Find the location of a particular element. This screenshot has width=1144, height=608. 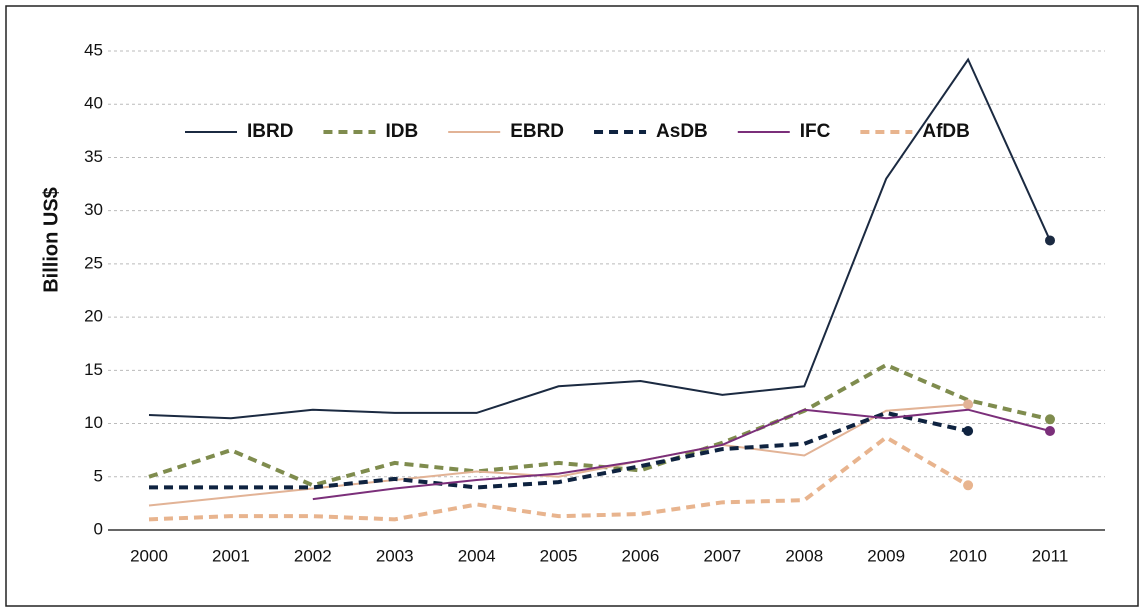

y-tick-label: 35 is located at coordinates (93, 156).